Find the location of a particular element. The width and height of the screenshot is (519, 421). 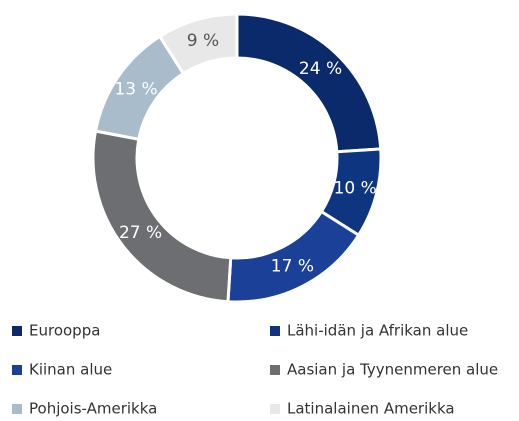

legend-label: Pohjois-Amerikka is located at coordinates (93, 409).